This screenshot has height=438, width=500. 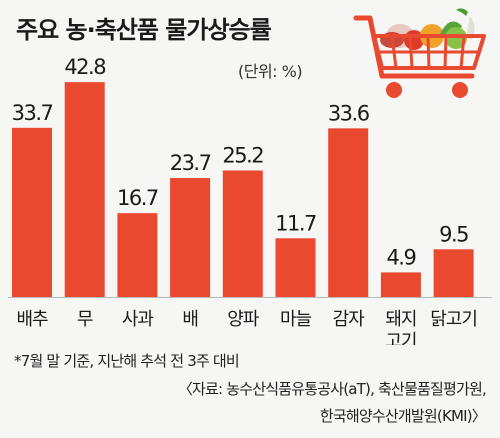 I want to click on bar-배, so click(x=190, y=237).